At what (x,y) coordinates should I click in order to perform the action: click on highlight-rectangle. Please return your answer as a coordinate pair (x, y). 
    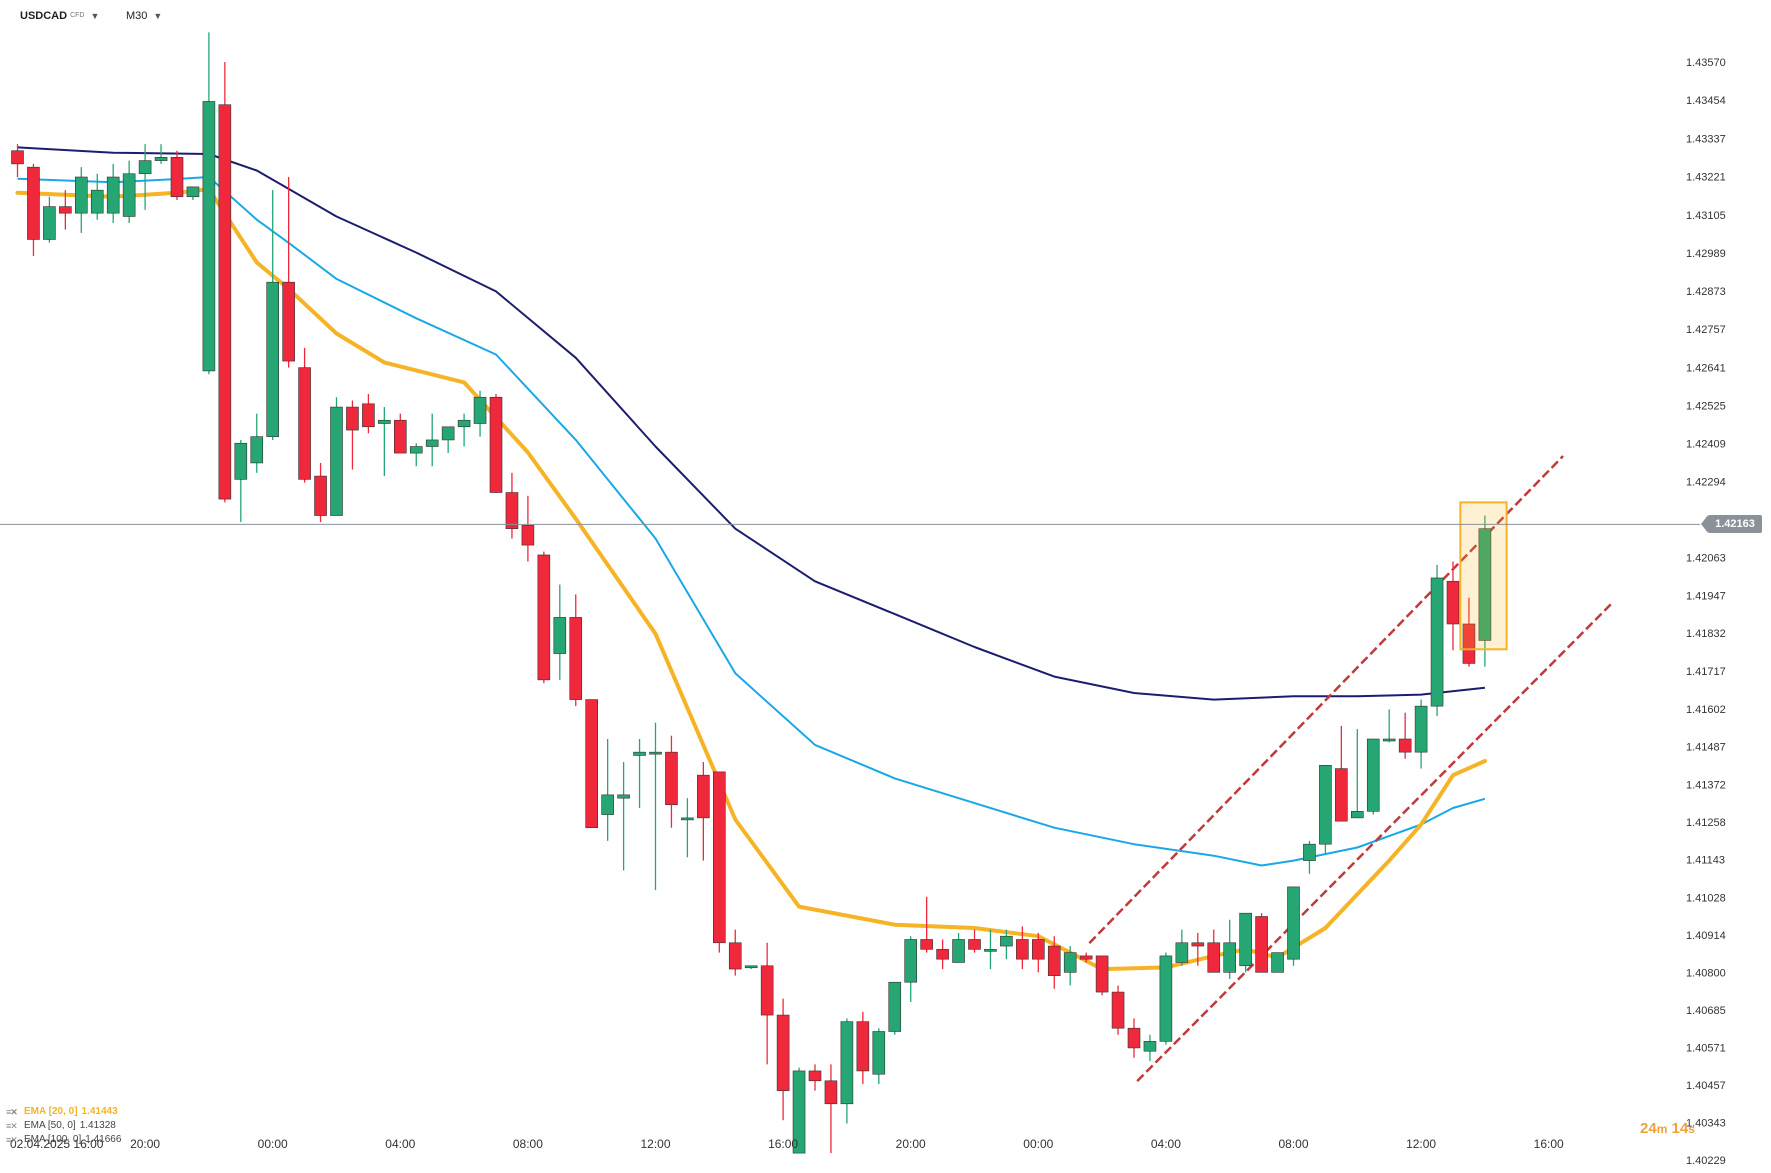
    Looking at the image, I should click on (1483, 576).